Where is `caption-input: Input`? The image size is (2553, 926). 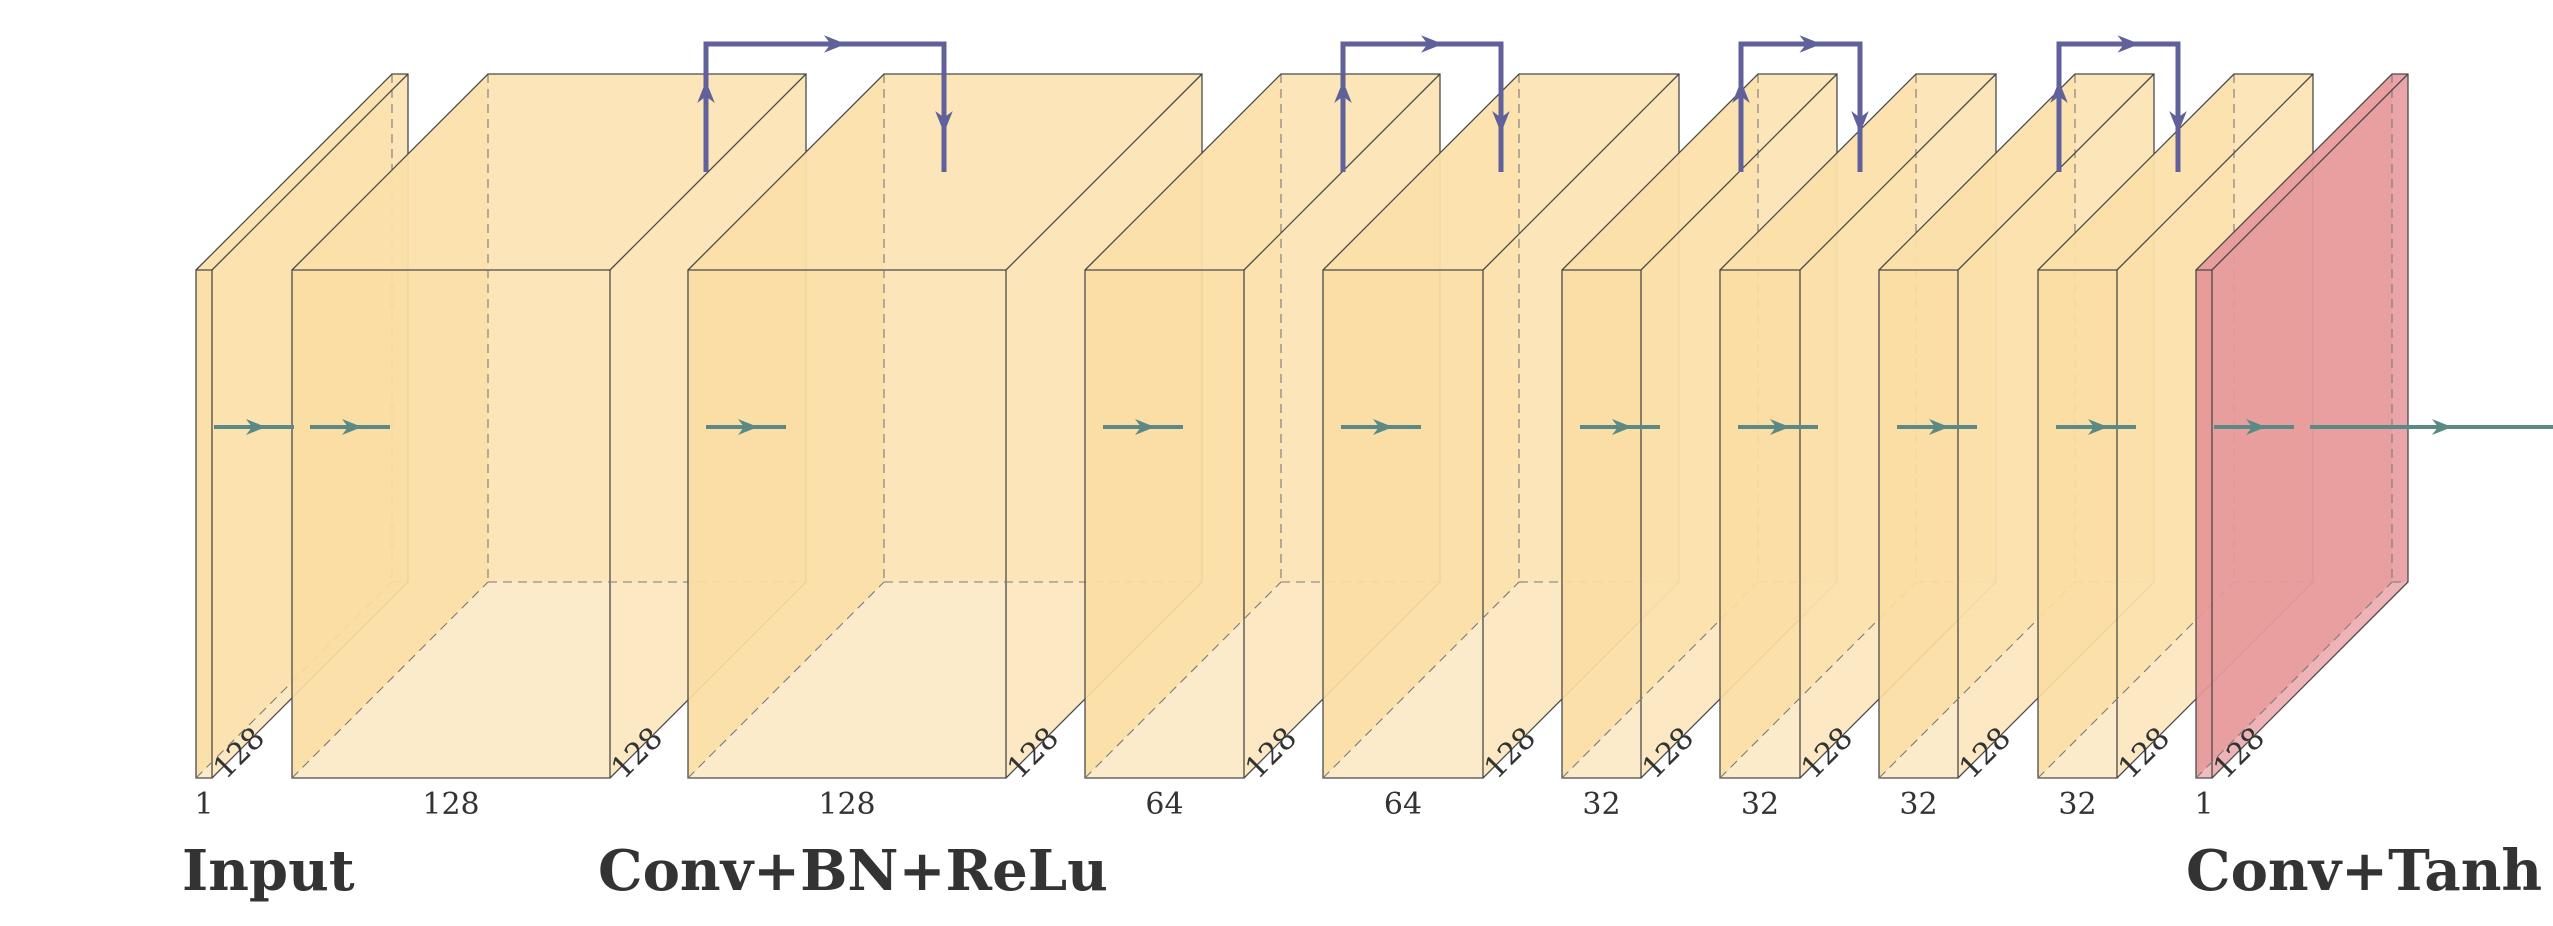 caption-input: Input is located at coordinates (268, 871).